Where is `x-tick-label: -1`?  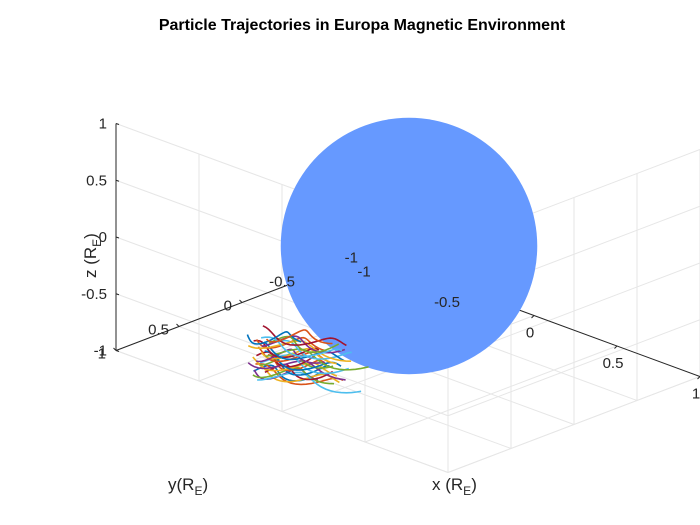
x-tick-label: -1 is located at coordinates (363, 272).